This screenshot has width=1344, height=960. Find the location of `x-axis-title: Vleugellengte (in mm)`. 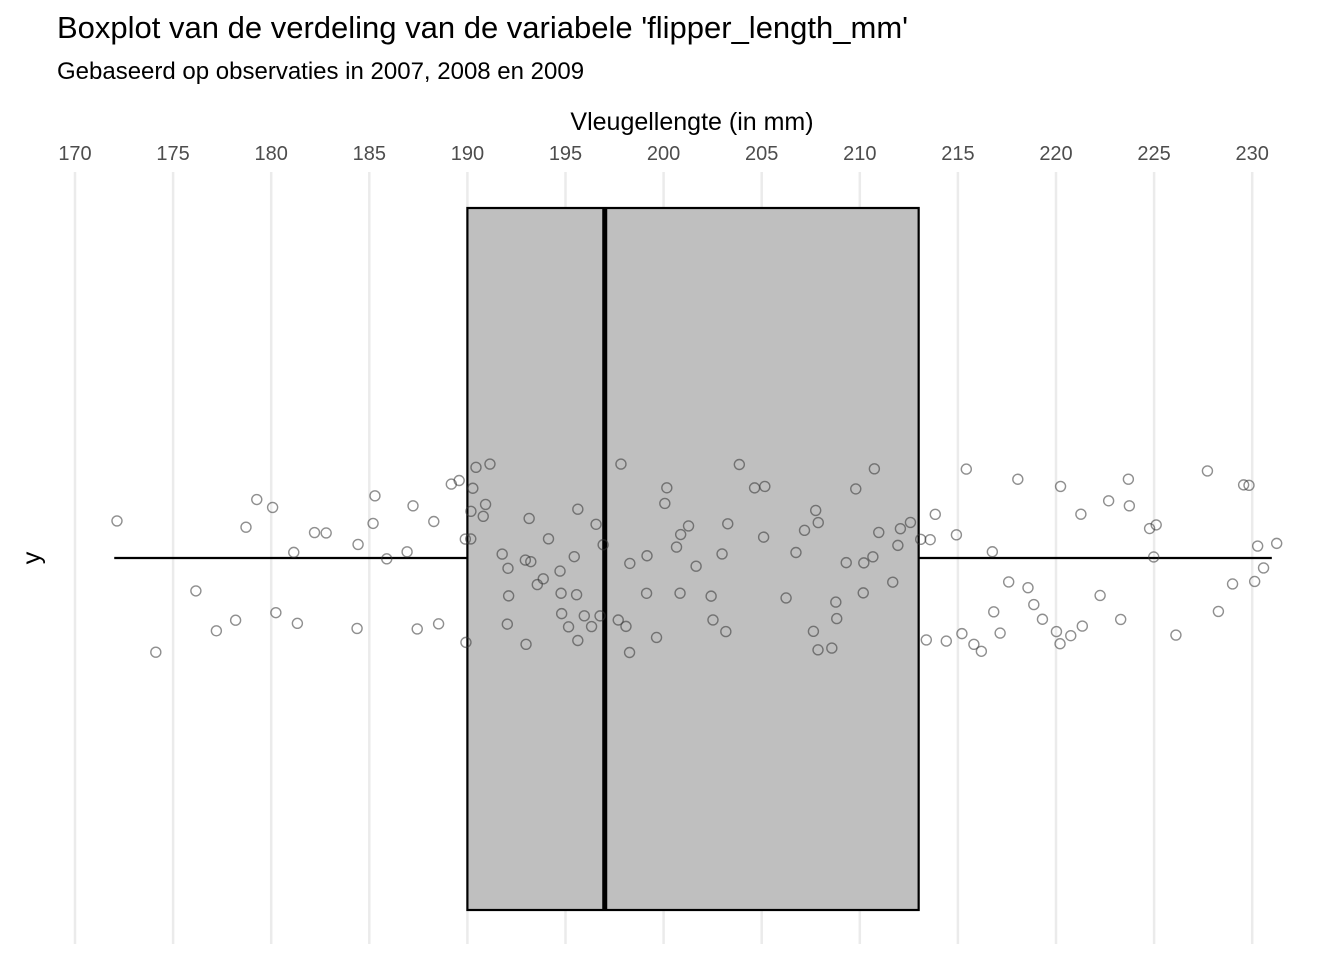

x-axis-title: Vleugellengte (in mm) is located at coordinates (691, 122).